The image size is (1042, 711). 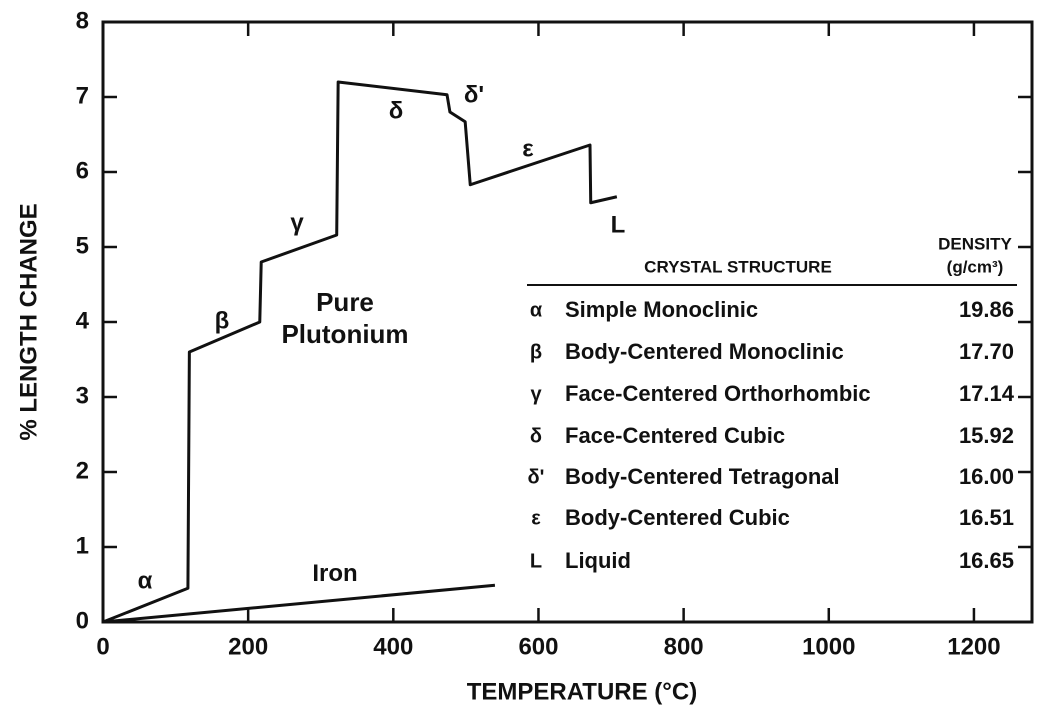 What do you see at coordinates (661, 309) in the screenshot?
I see `table-structure: Simple Monoclinic` at bounding box center [661, 309].